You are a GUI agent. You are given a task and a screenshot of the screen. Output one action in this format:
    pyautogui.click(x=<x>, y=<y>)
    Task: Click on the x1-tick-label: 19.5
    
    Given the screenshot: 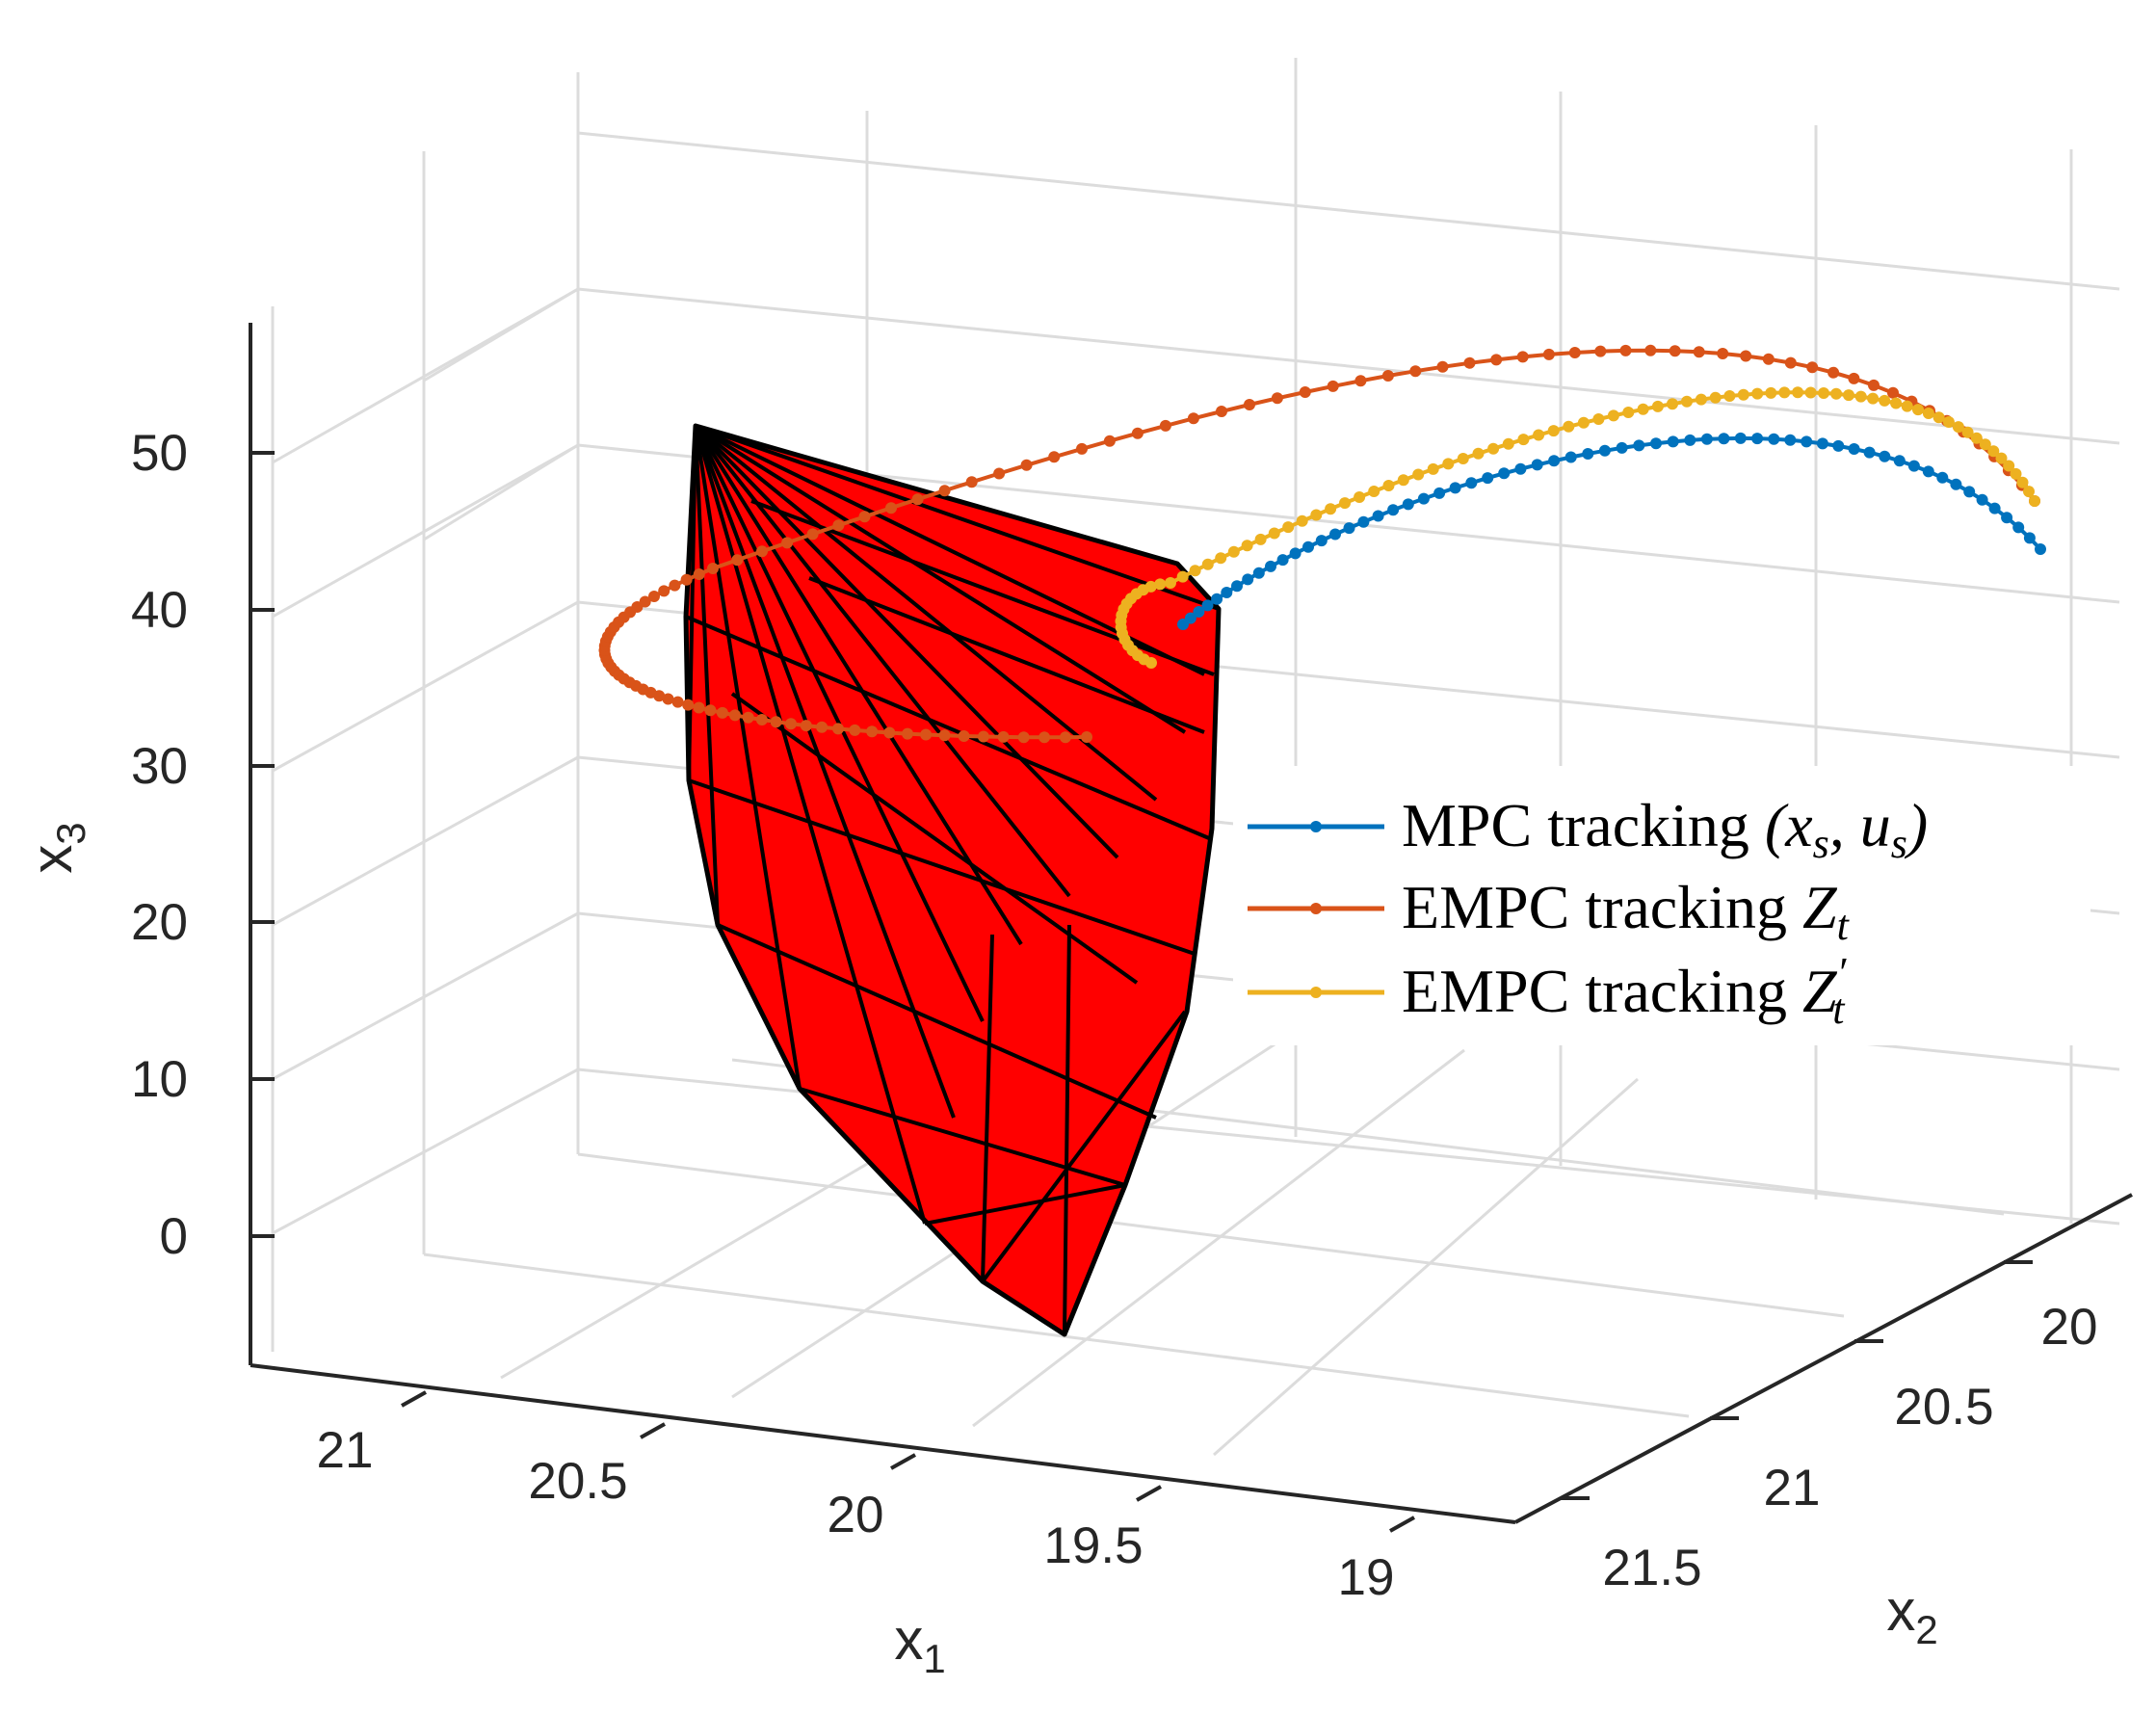 What is the action you would take?
    pyautogui.click(x=1093, y=1545)
    